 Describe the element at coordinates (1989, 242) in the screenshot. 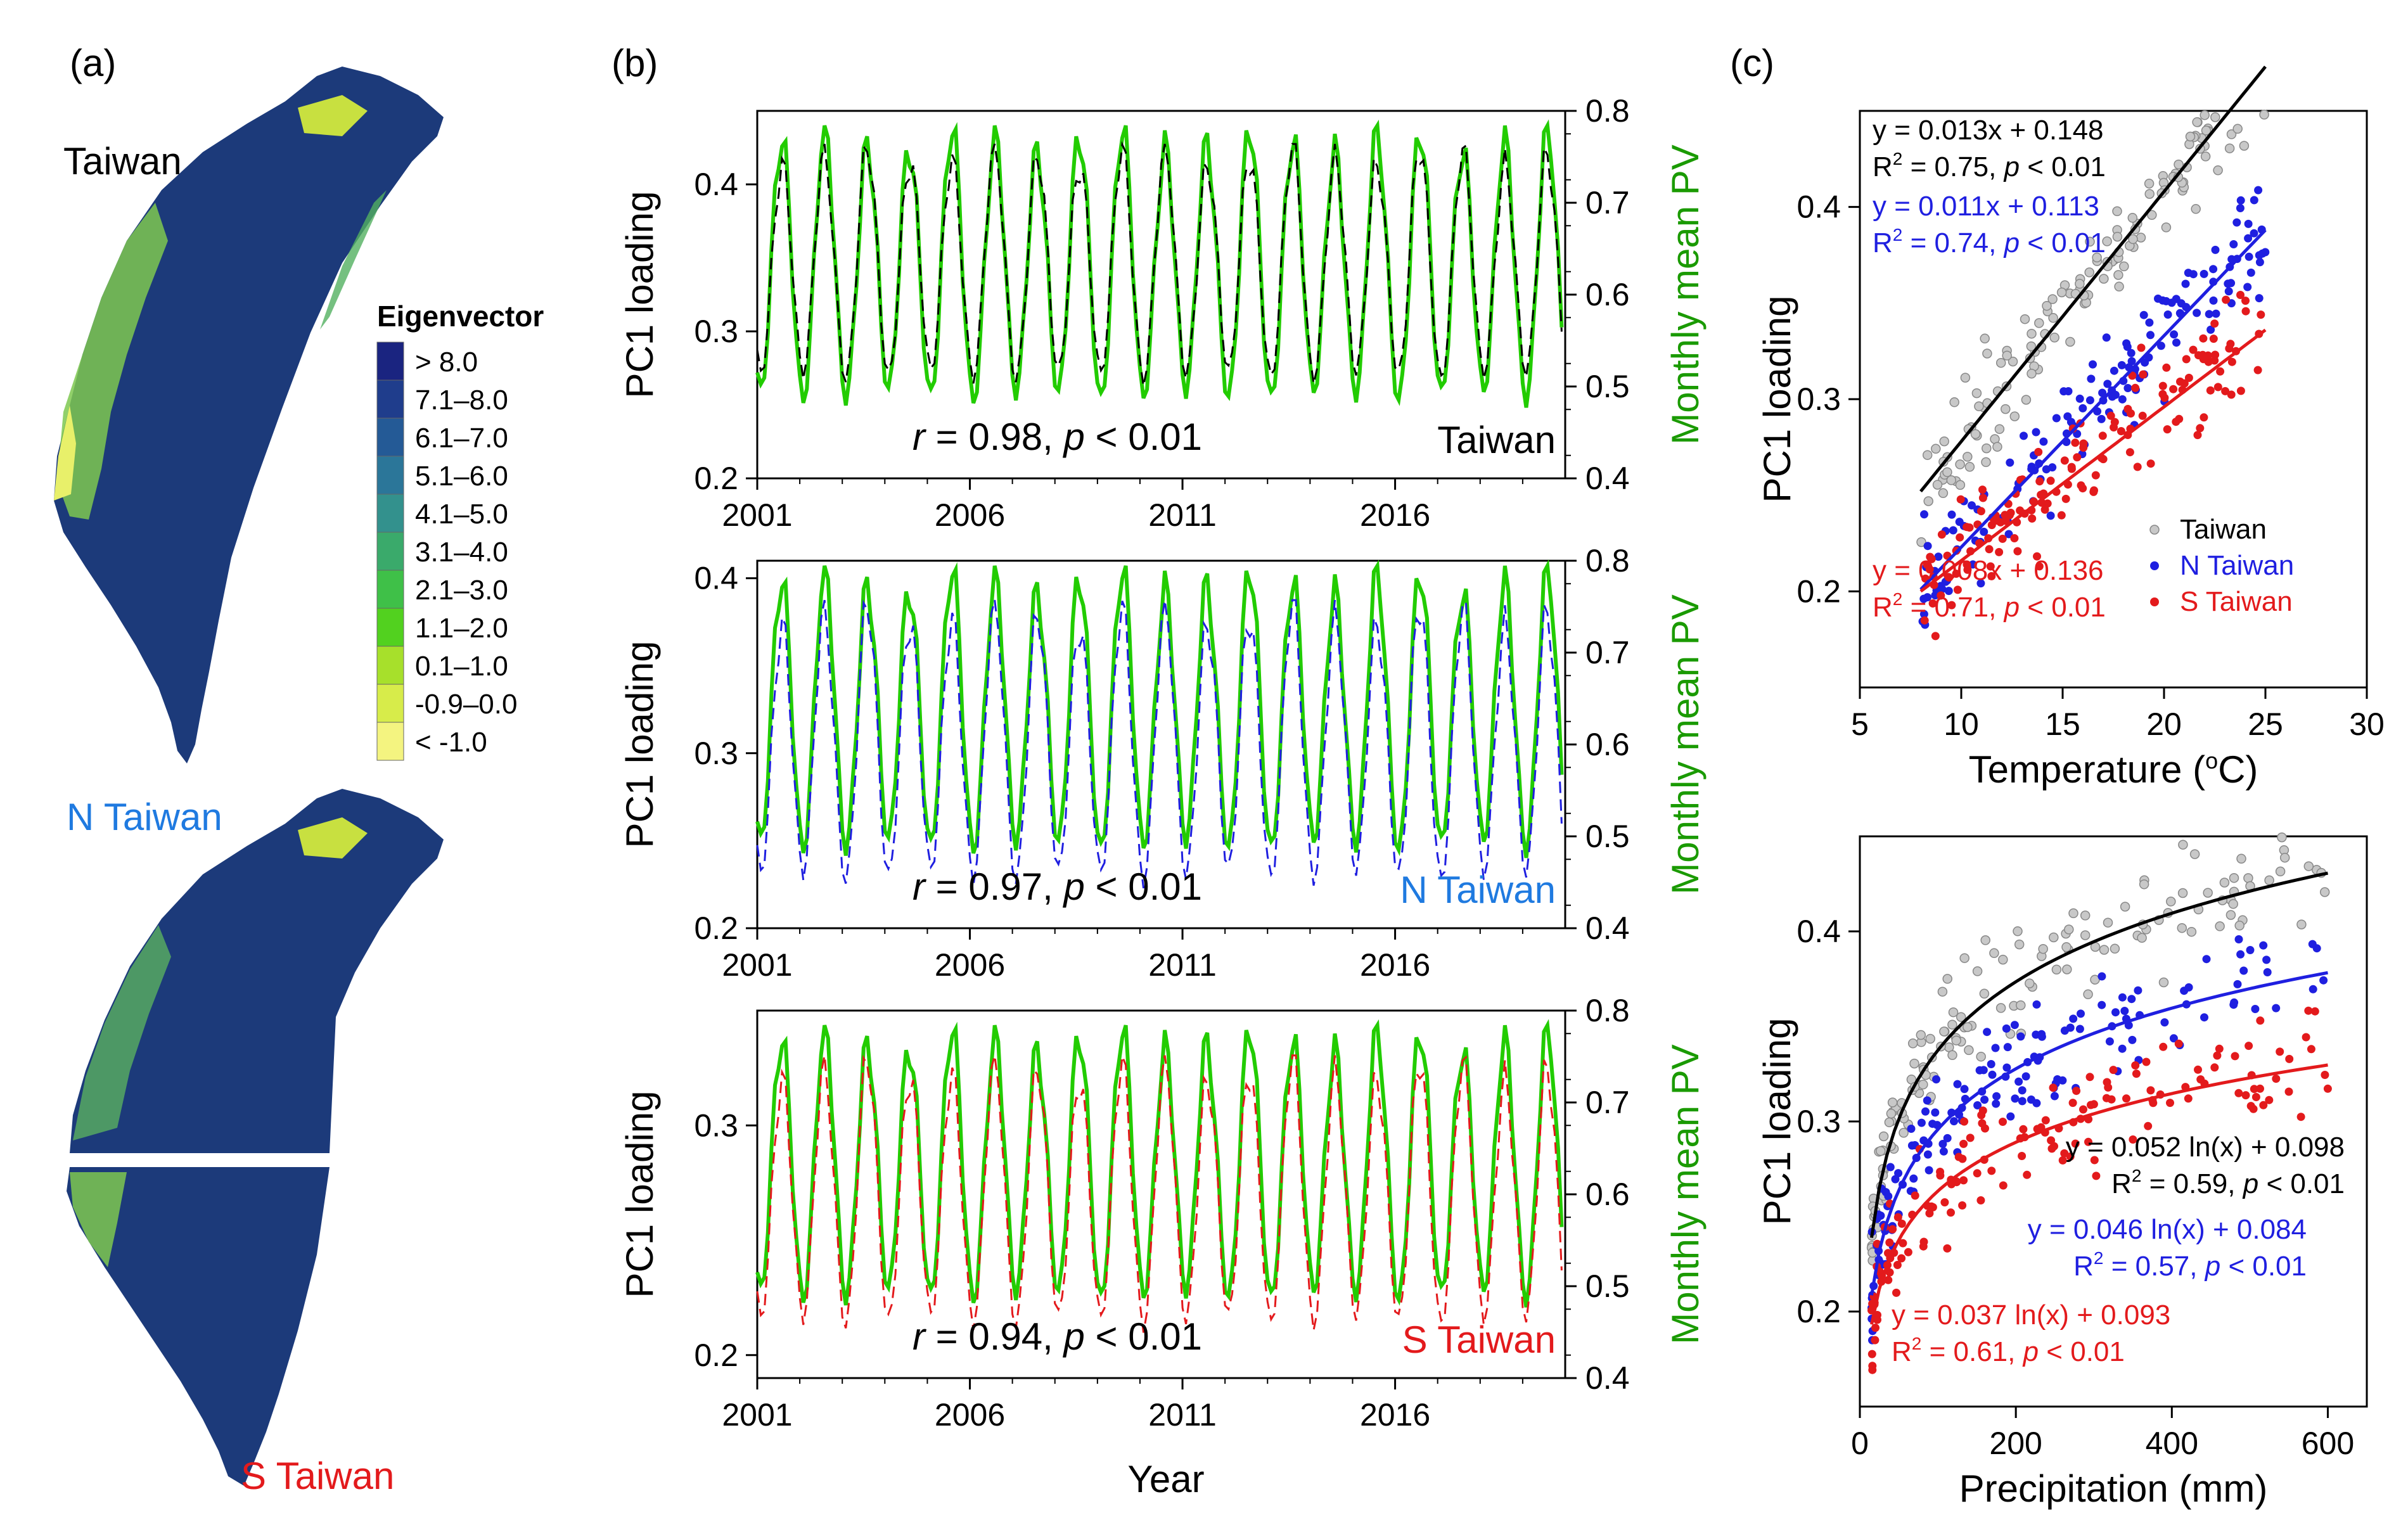

I see `r2-annotation-1: R2 = 0.74, p < 0.01` at that location.